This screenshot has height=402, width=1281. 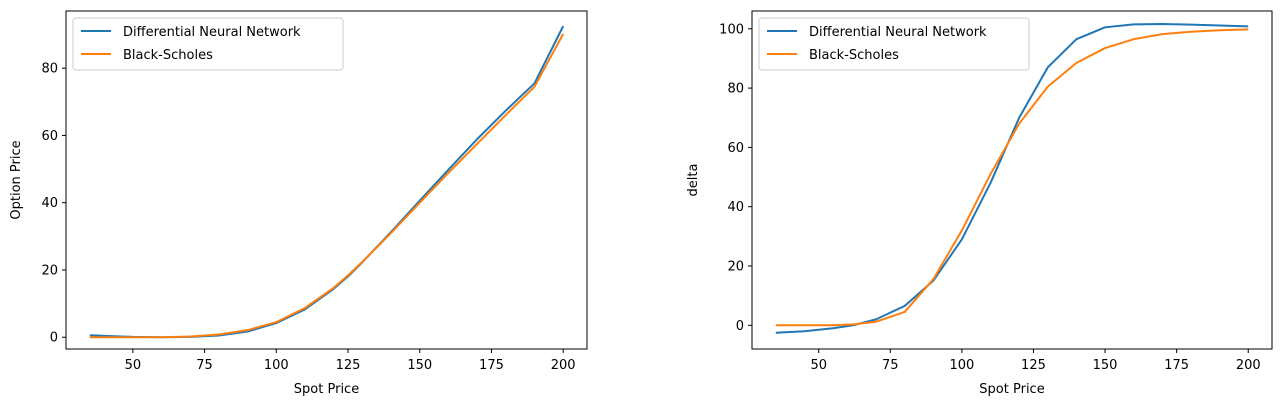 I want to click on y-axis-label: delta, so click(x=693, y=180).